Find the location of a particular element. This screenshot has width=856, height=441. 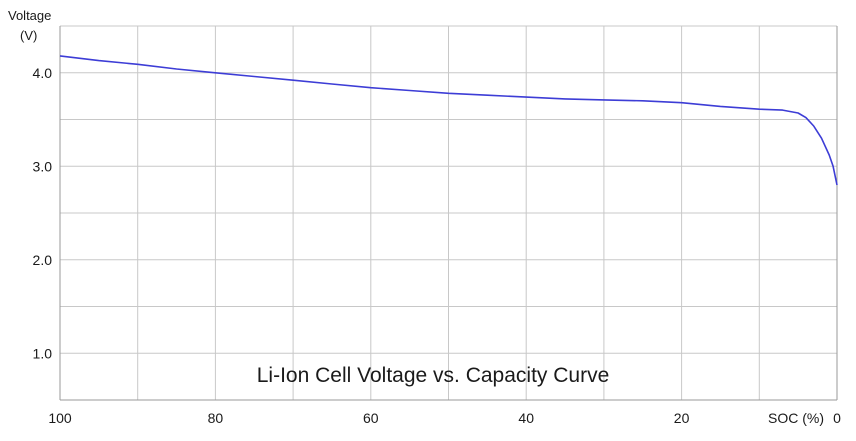

x-tick-label: 20 is located at coordinates (682, 418).